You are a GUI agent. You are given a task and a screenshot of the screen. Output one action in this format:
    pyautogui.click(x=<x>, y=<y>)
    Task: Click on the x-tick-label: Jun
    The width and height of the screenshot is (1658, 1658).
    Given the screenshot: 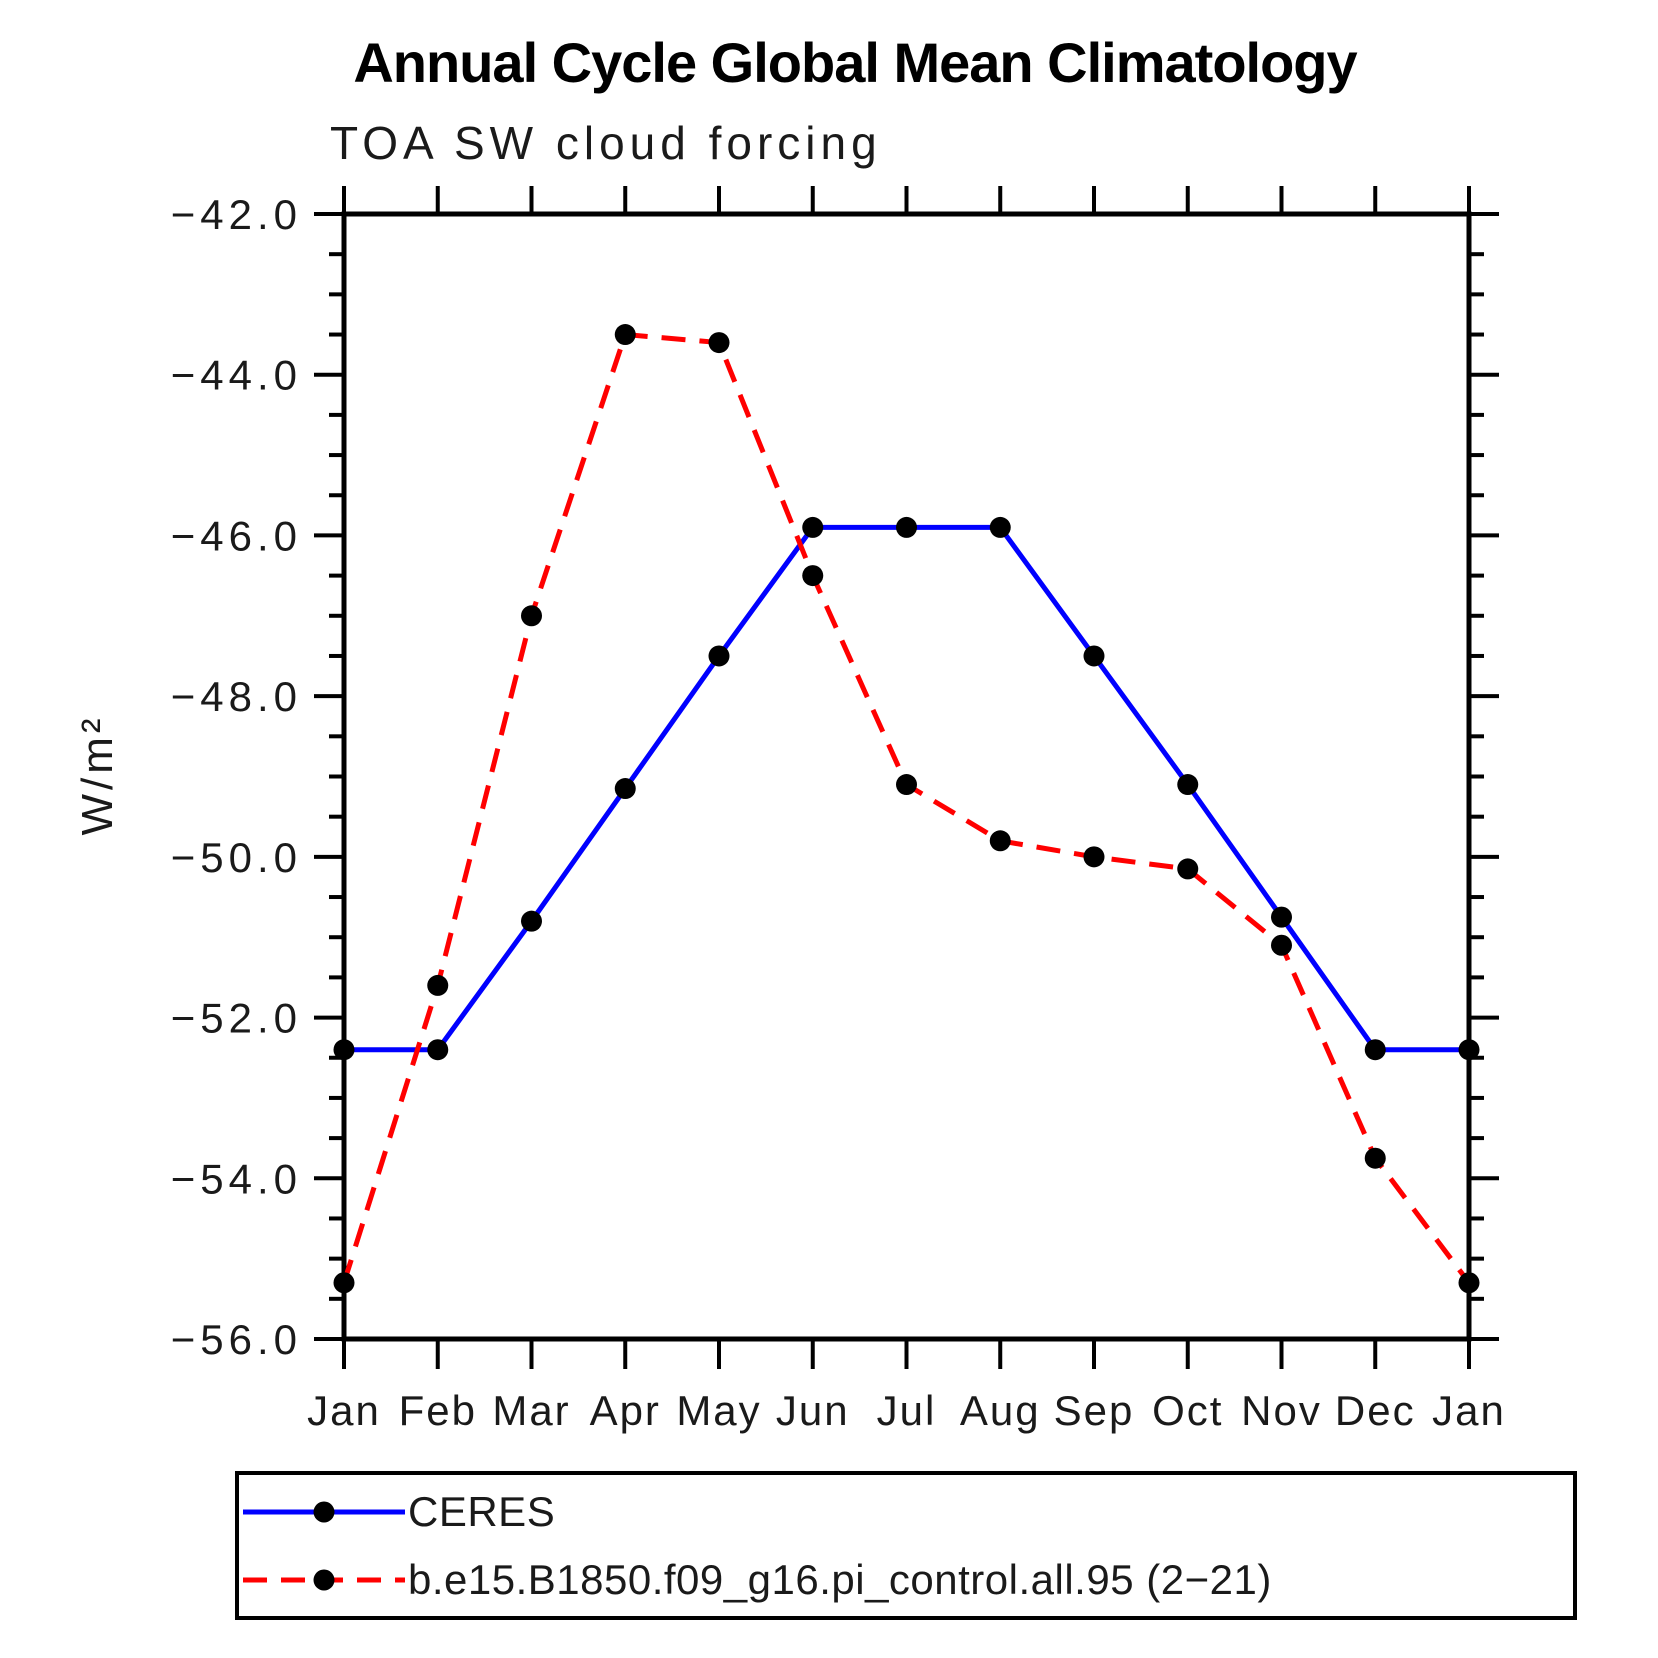 What is the action you would take?
    pyautogui.click(x=813, y=1410)
    